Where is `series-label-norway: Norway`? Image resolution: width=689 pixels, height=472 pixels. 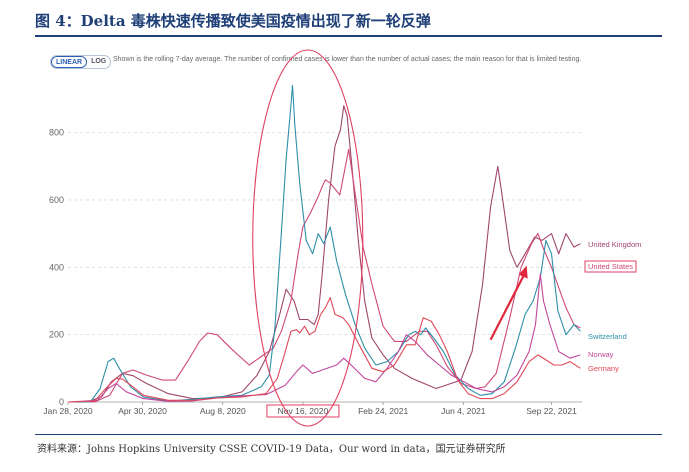
series-label-norway: Norway is located at coordinates (601, 354).